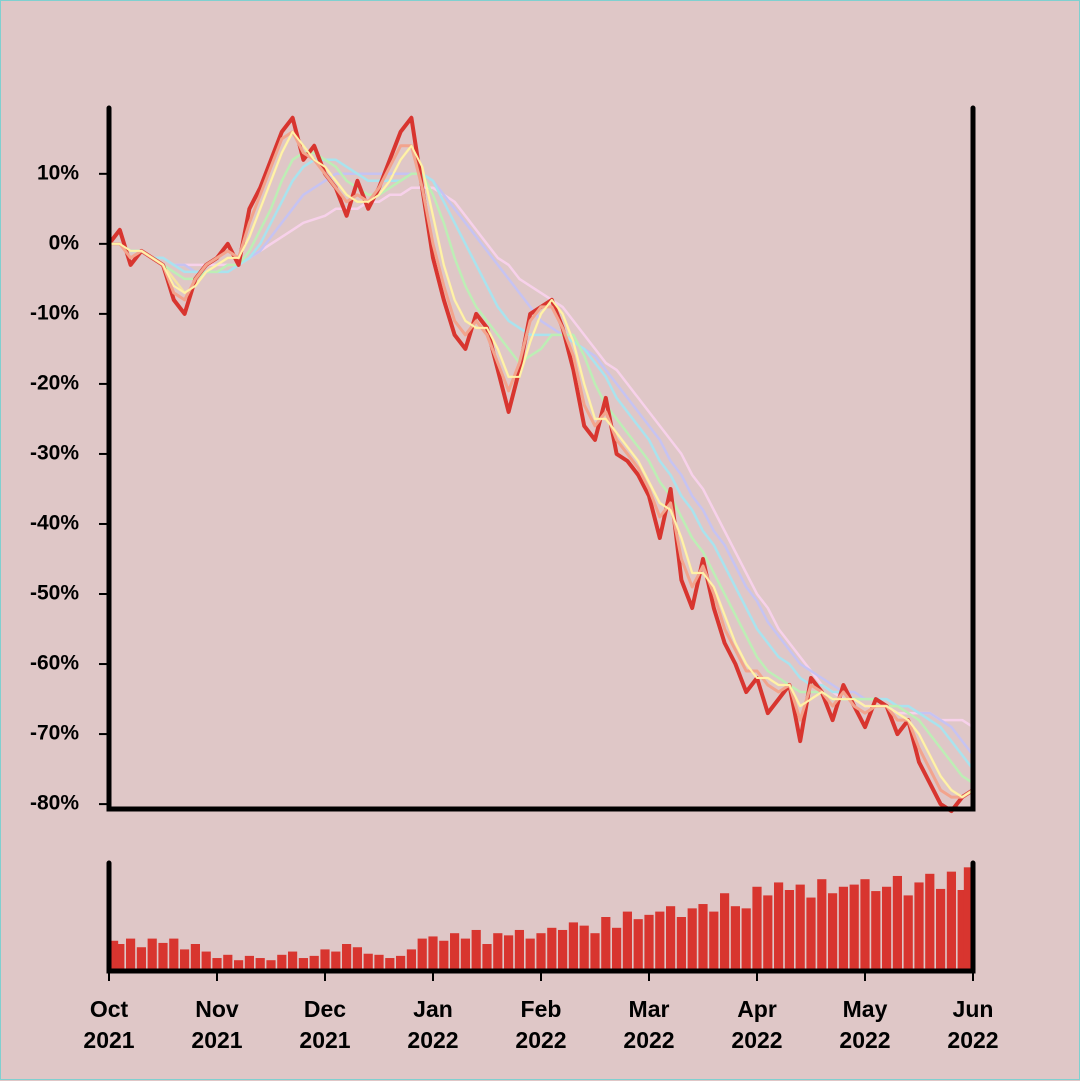 This screenshot has height=1081, width=1080. What do you see at coordinates (865, 1024) in the screenshot?
I see `x-tick-label: May 2022` at bounding box center [865, 1024].